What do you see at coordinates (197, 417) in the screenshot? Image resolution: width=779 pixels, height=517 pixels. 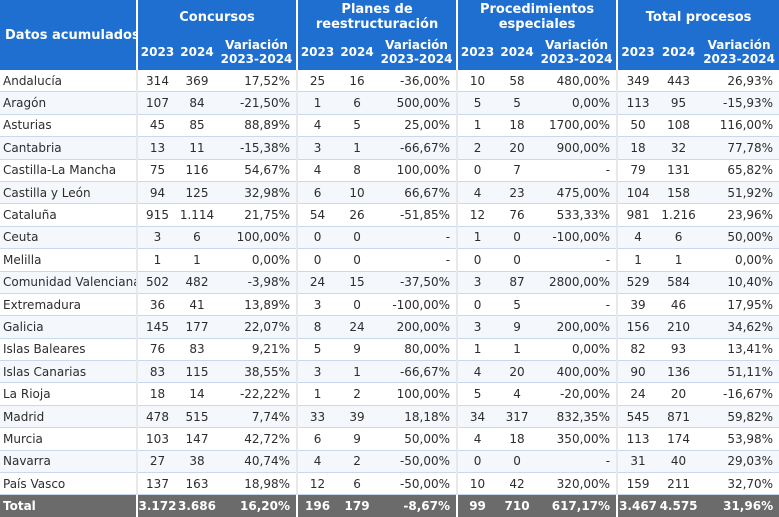 I see `cell-concursos-2024: 515` at bounding box center [197, 417].